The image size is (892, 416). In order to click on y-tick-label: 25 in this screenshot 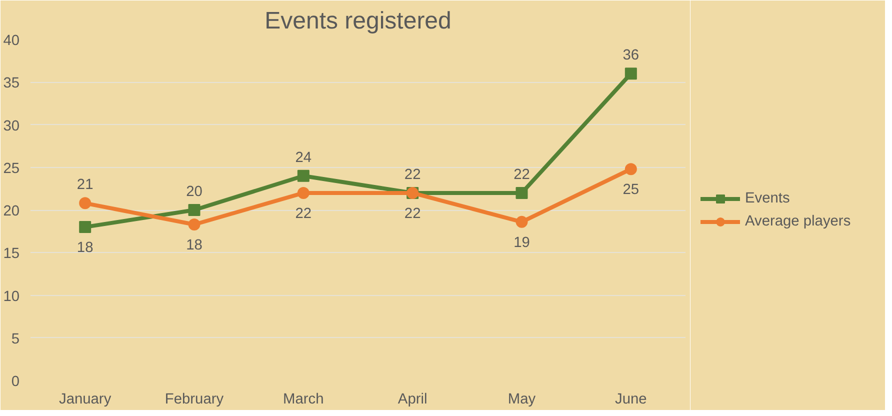, I will do `click(11, 168)`.